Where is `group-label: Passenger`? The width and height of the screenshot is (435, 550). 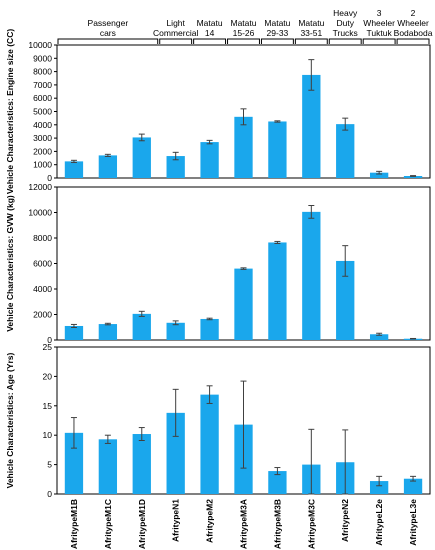 group-label: Passenger is located at coordinates (108, 23).